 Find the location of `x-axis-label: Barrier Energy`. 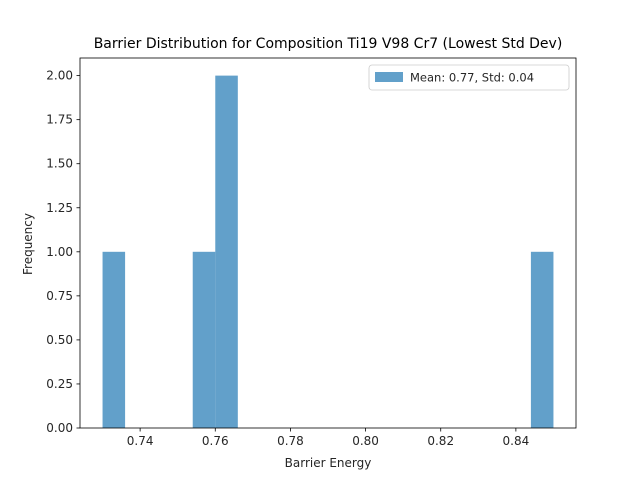

x-axis-label: Barrier Energy is located at coordinates (328, 463).